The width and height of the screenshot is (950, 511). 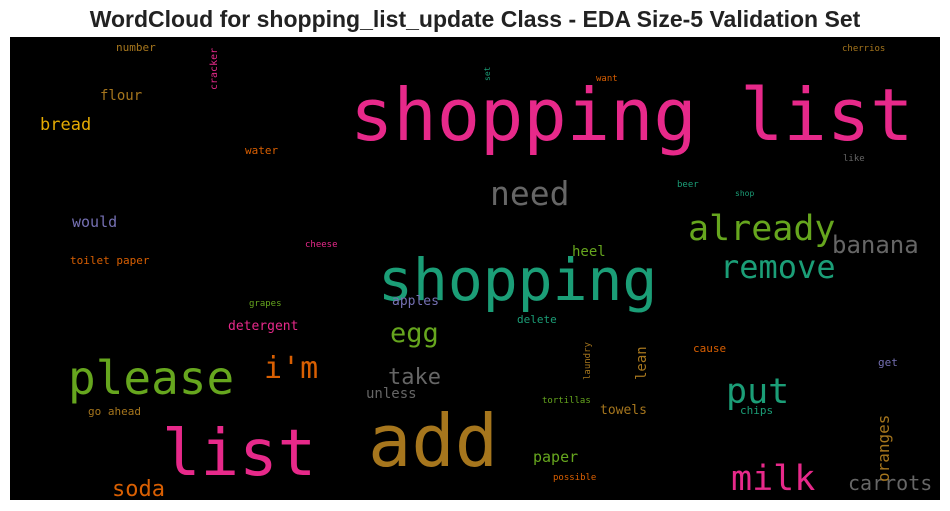 What do you see at coordinates (414, 333) in the screenshot?
I see `word-egg: egg` at bounding box center [414, 333].